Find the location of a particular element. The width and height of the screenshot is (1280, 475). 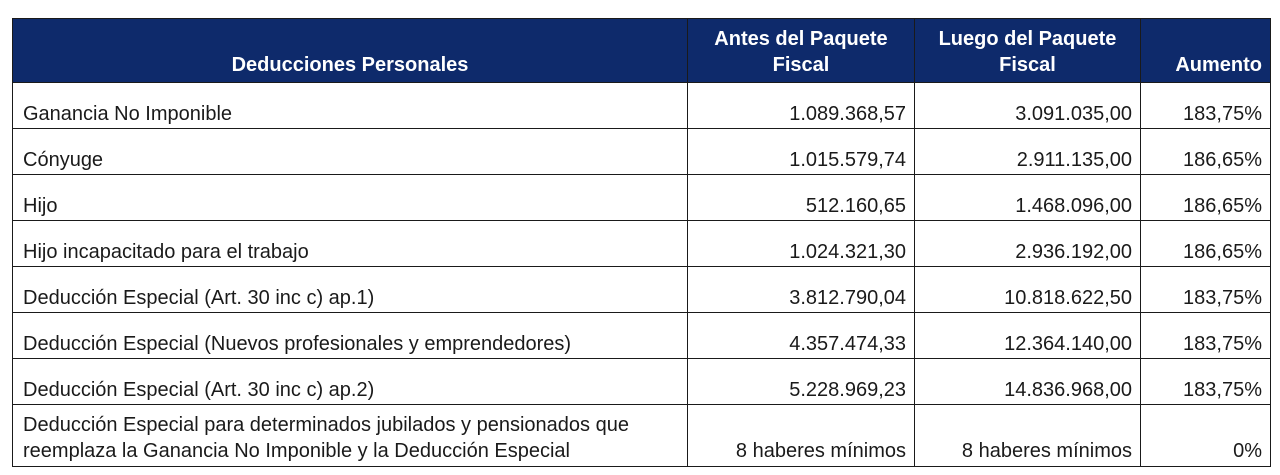

table-row: Hijo 512.160,65 1.468.096,00 186,65% is located at coordinates (641, 197).